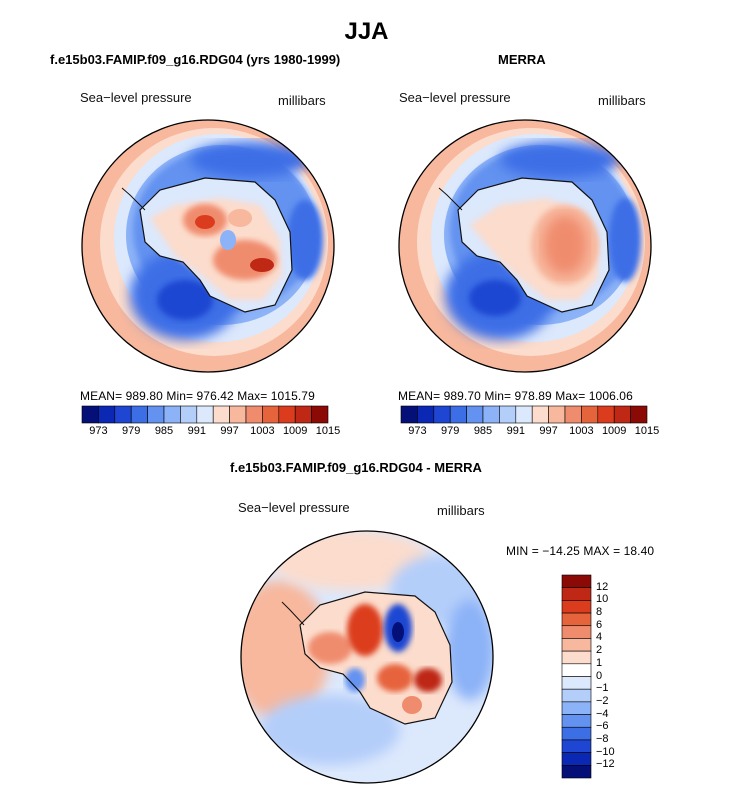 The image size is (733, 788). What do you see at coordinates (302, 100) in the screenshot?
I see `panel-1-units-label: millibars` at bounding box center [302, 100].